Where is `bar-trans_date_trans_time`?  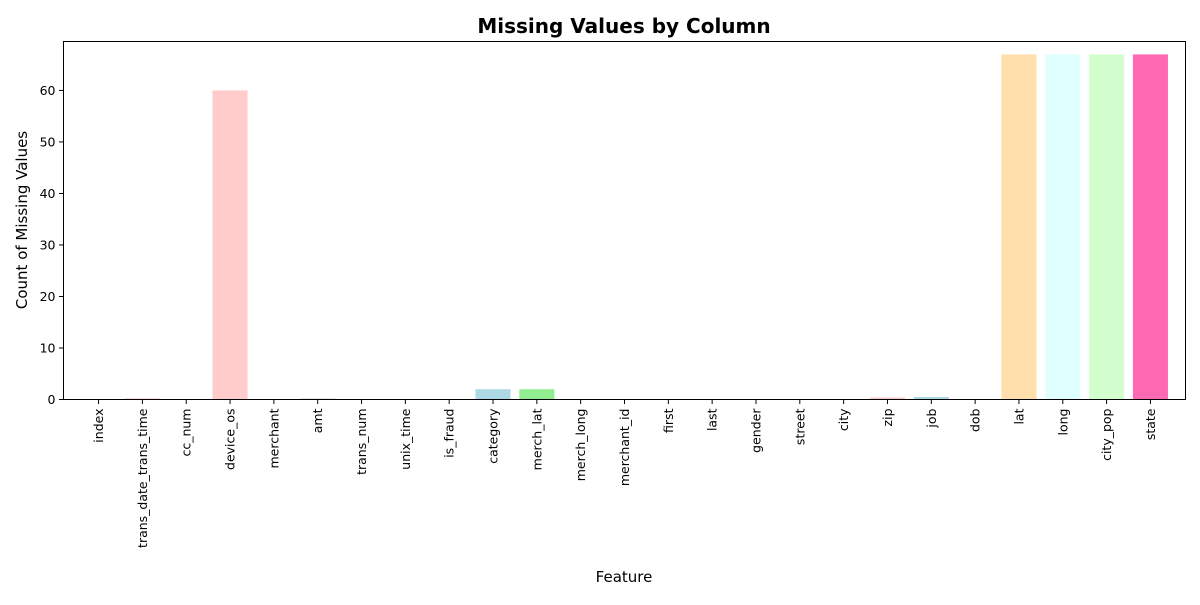 bar-trans_date_trans_time is located at coordinates (142, 399).